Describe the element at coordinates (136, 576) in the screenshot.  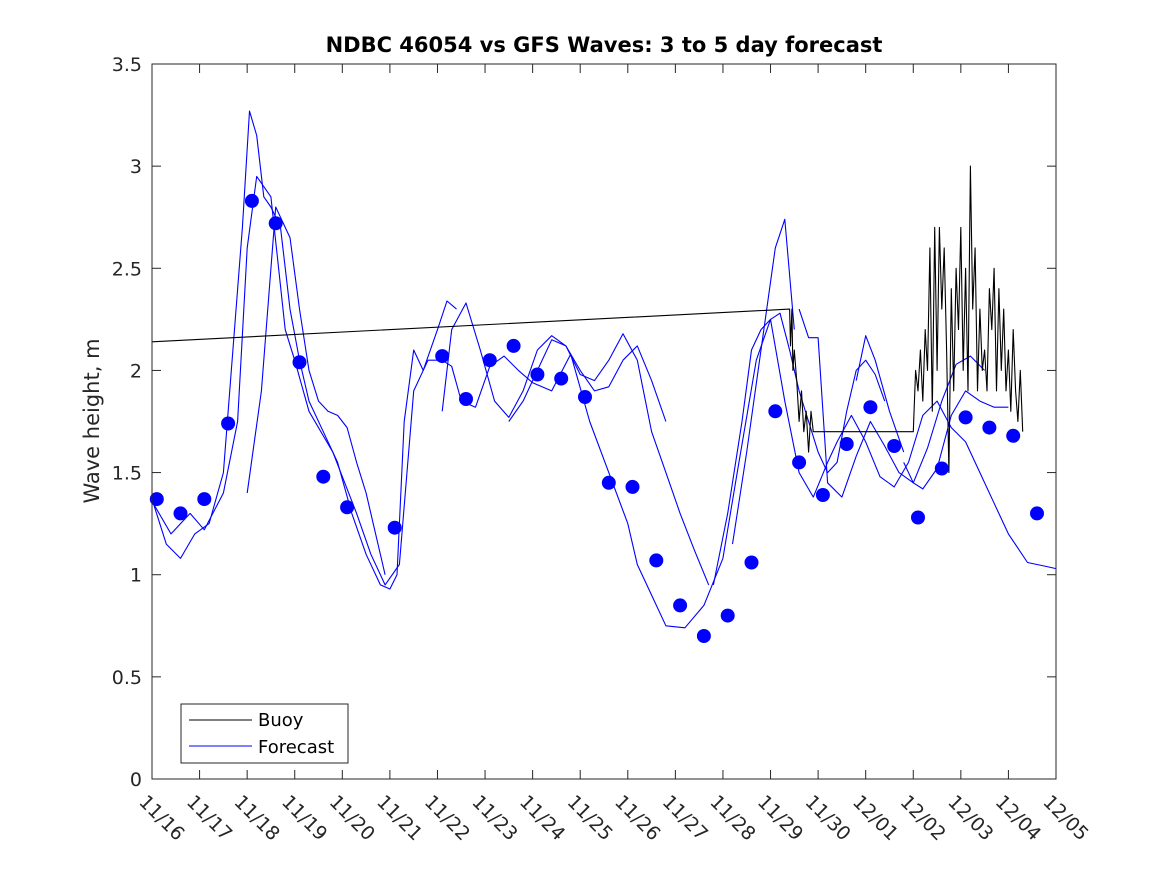
I see `y-tick-label: 1` at that location.